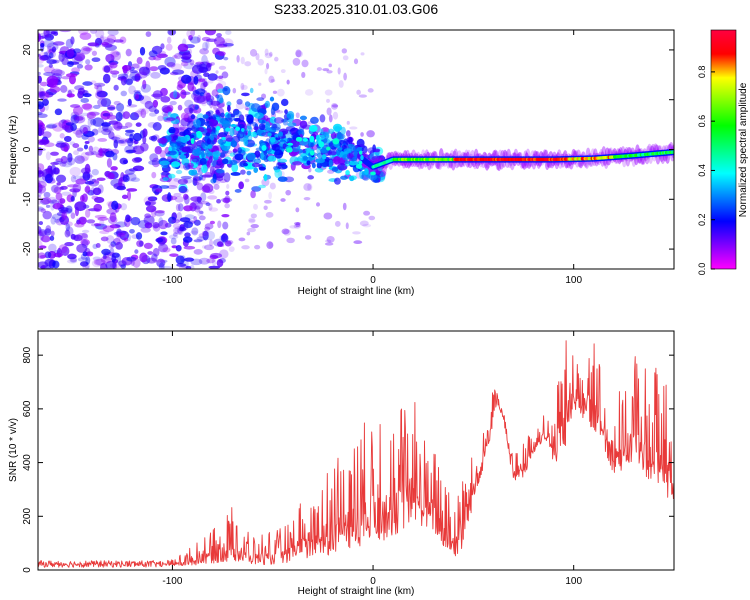  What do you see at coordinates (723, 149) in the screenshot?
I see `colorbar-gradient` at bounding box center [723, 149].